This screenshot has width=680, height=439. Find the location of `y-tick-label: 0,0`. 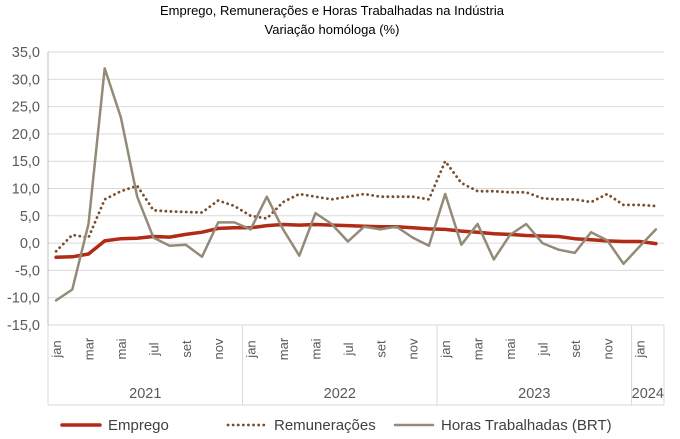

y-tick-label: 0,0 is located at coordinates (30, 244).